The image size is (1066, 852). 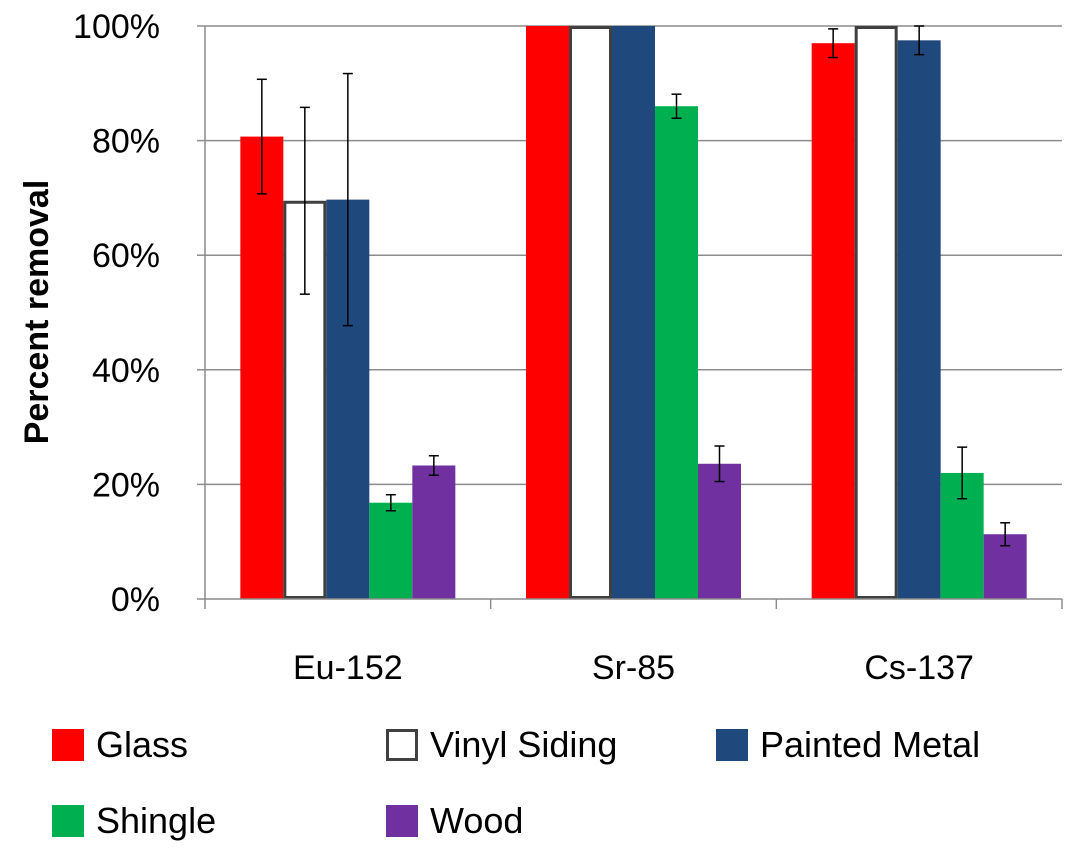 What do you see at coordinates (135, 600) in the screenshot?
I see `y-tick-label: 0%` at bounding box center [135, 600].